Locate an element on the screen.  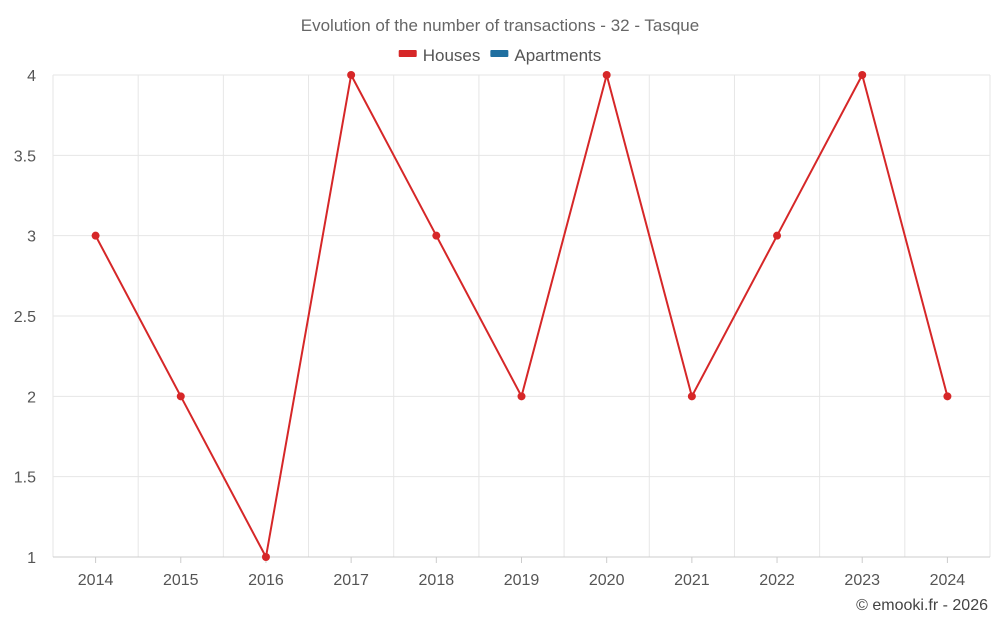
x-tick-label: 2015 is located at coordinates (181, 580).